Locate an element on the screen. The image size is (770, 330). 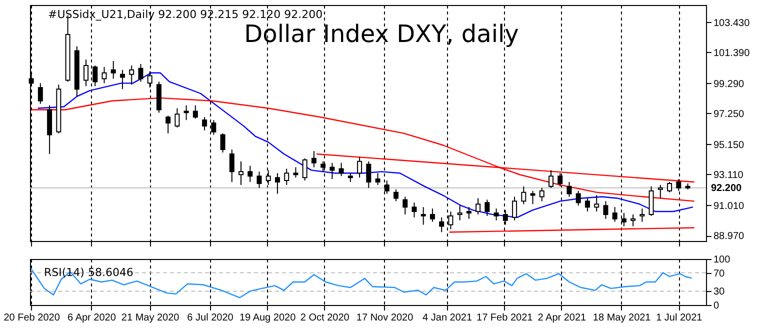
x-tick-label: 4 Jan 2021 is located at coordinates (447, 318).